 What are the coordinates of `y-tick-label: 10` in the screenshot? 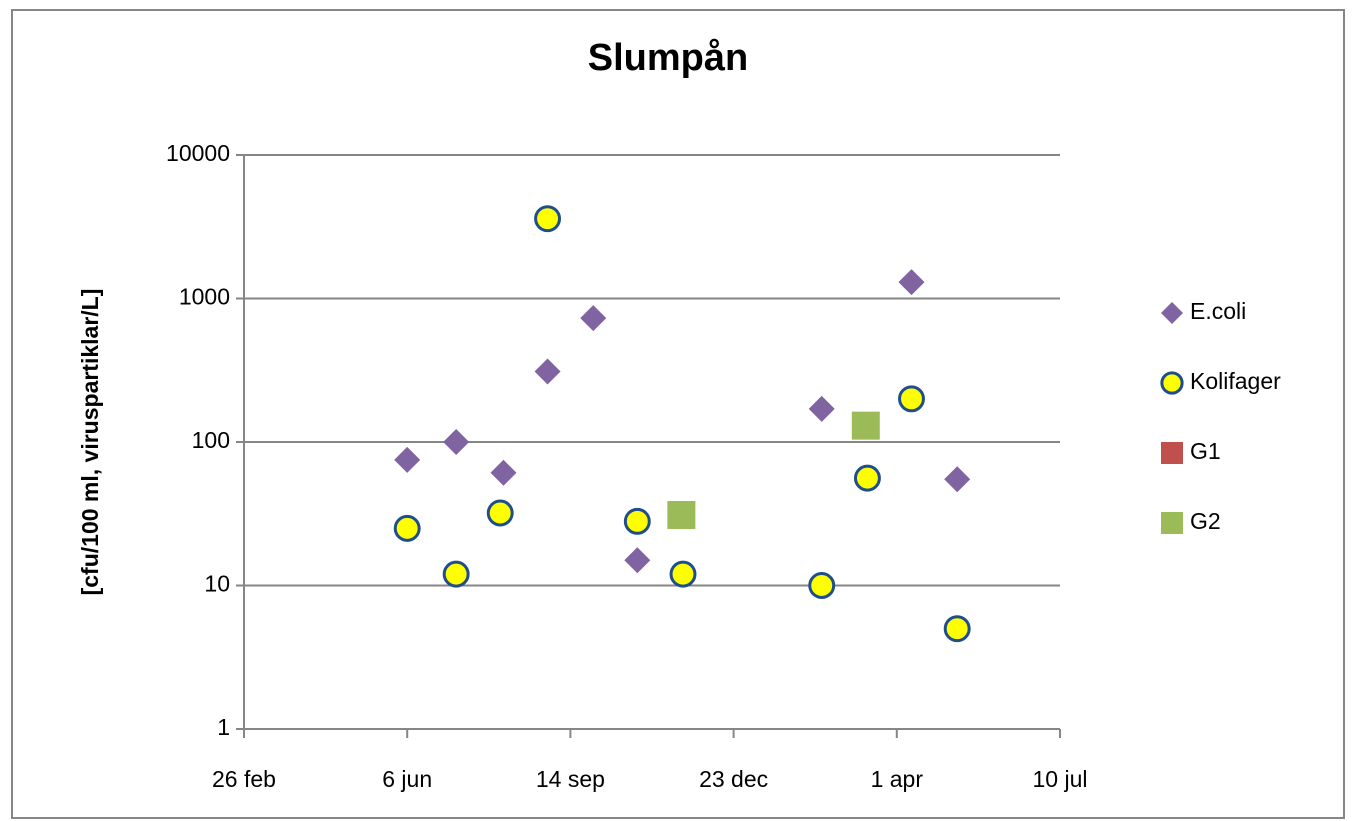 It's located at (217, 584).